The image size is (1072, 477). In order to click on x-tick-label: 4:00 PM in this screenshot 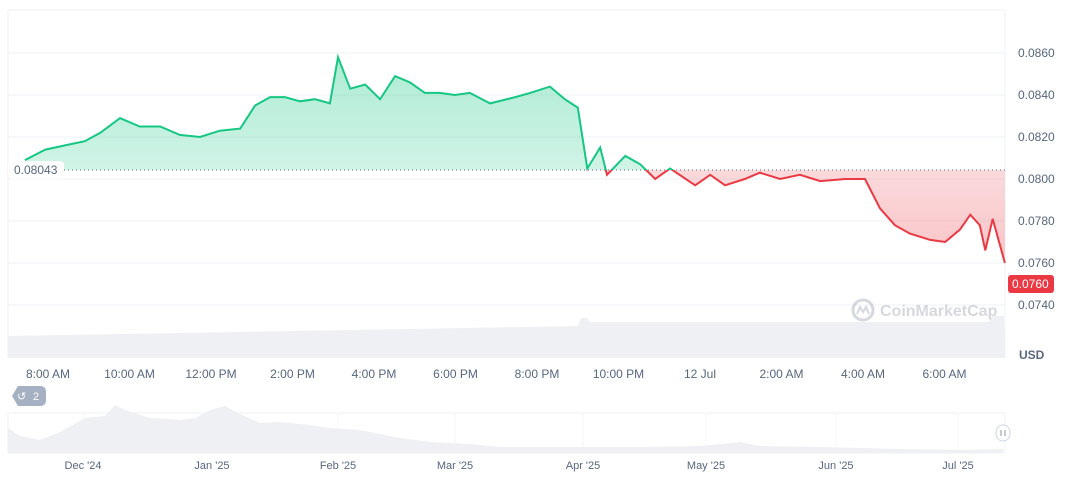, I will do `click(374, 374)`.